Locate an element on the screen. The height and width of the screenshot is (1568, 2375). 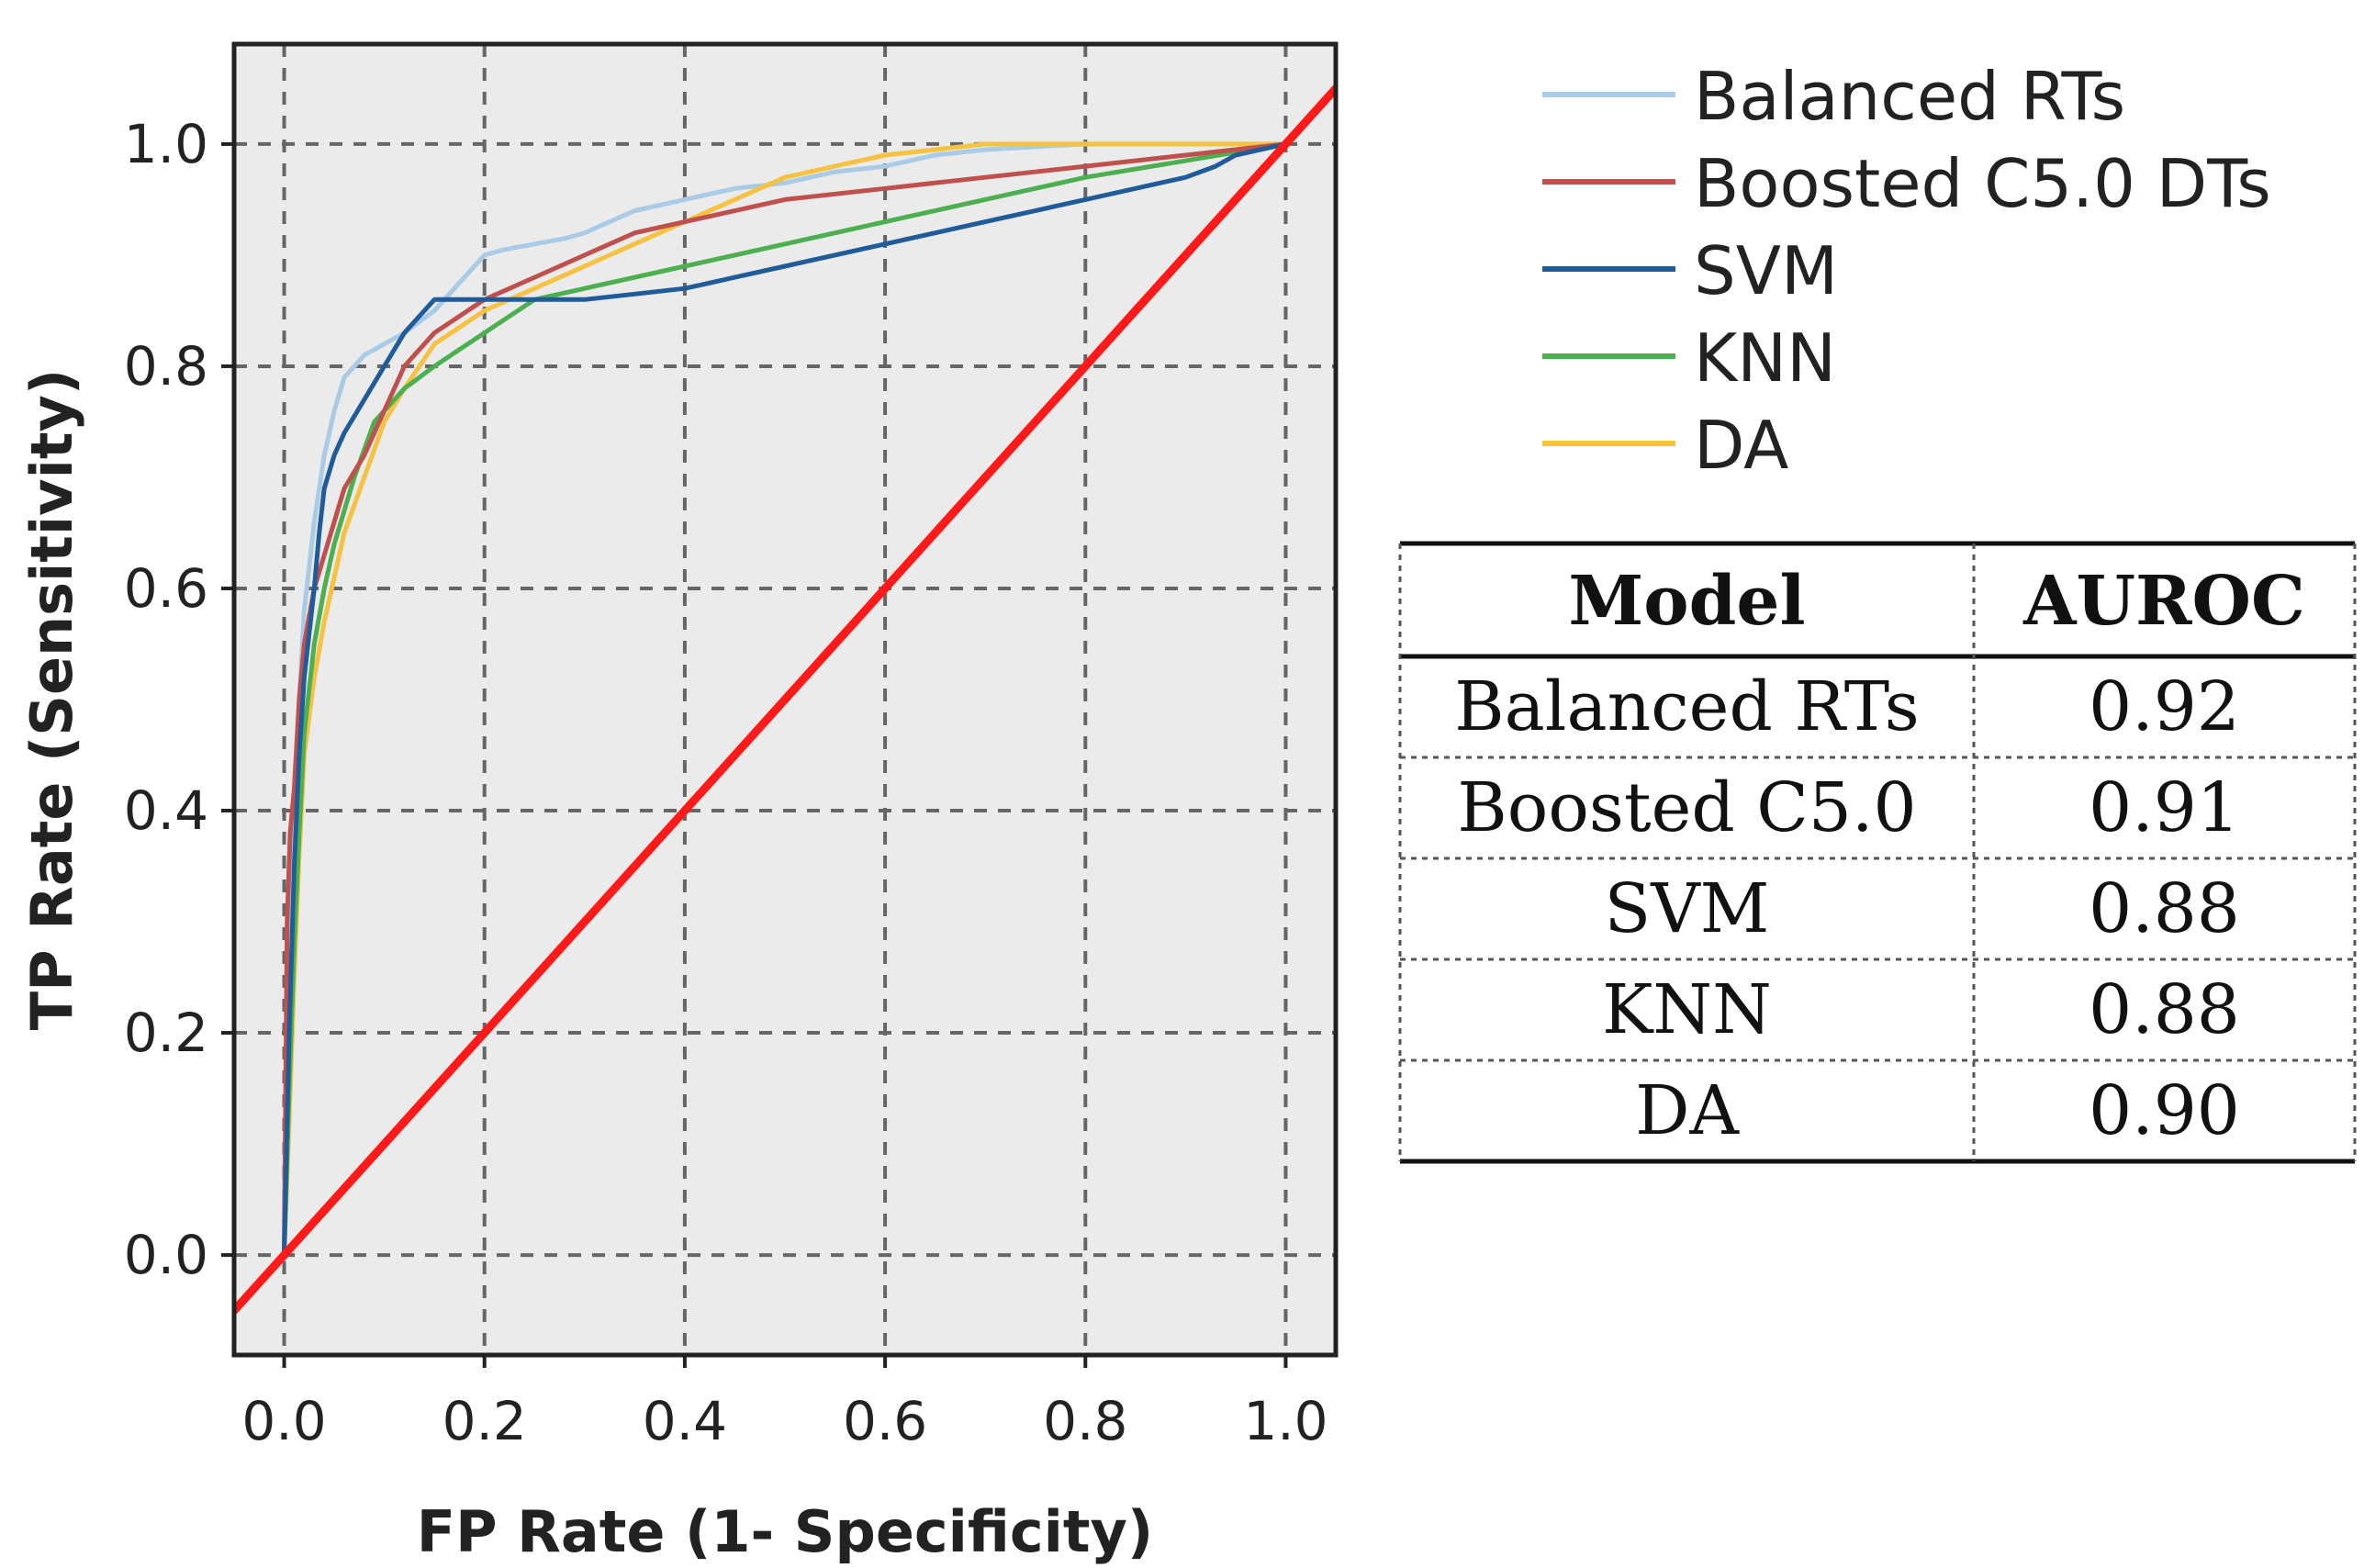
table-cell-model: Balanced RTs is located at coordinates (1687, 706).